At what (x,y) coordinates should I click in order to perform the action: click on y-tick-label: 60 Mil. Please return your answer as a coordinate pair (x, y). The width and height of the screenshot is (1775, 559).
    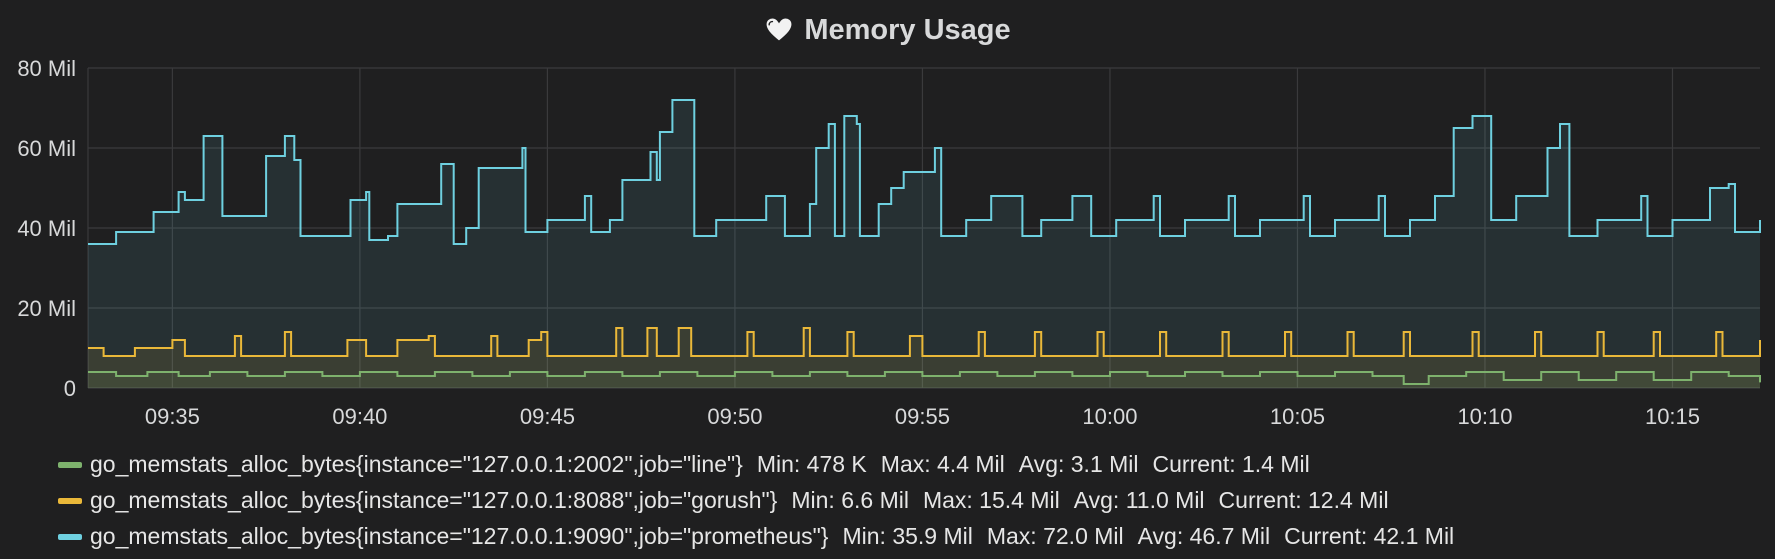
    Looking at the image, I should click on (46, 148).